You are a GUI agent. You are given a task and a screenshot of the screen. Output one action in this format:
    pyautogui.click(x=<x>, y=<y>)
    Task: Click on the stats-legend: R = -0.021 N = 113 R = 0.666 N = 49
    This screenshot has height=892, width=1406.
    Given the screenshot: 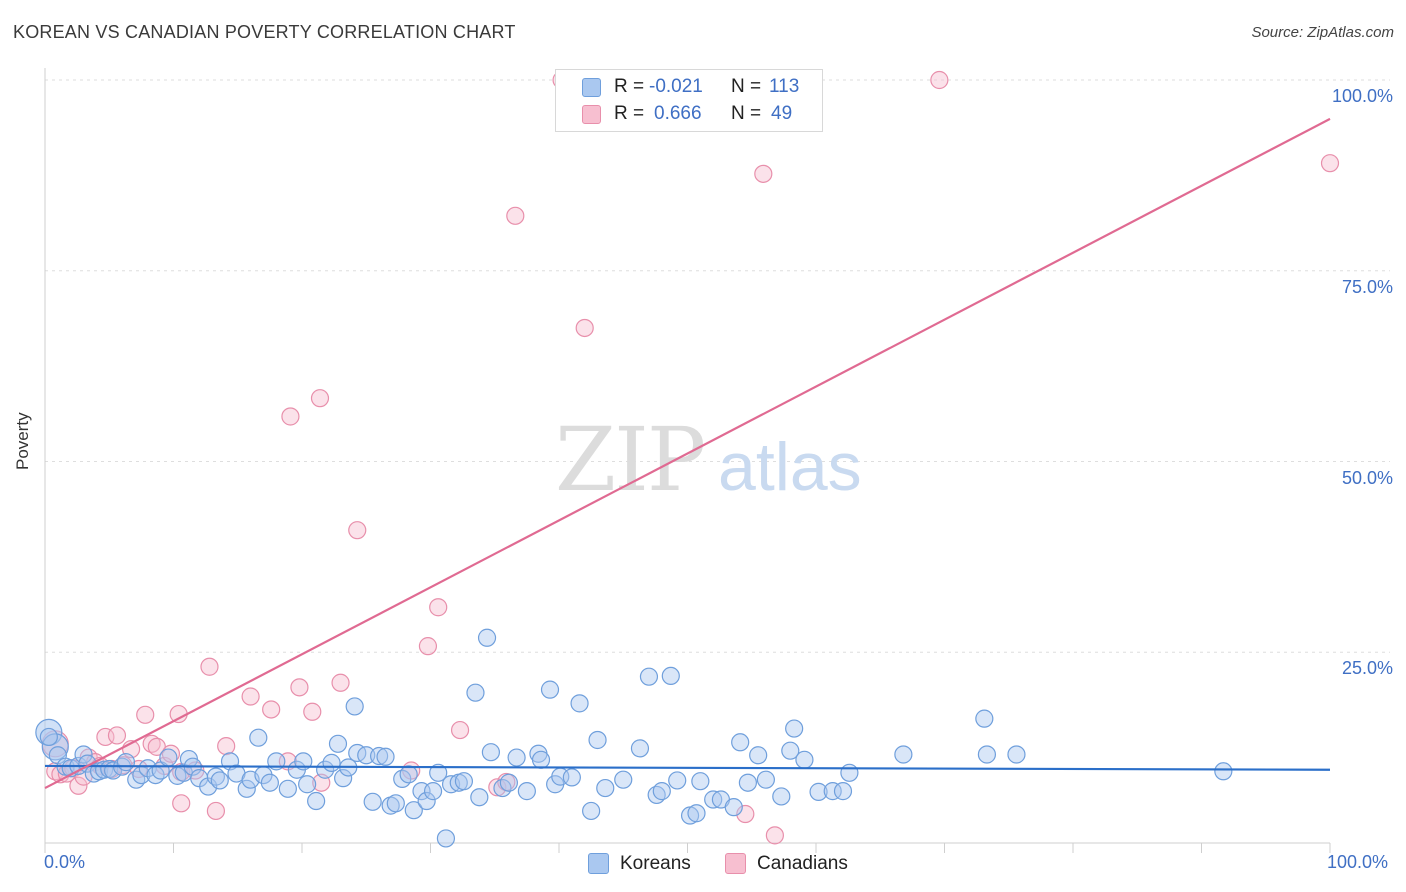 What is the action you would take?
    pyautogui.click(x=689, y=100)
    